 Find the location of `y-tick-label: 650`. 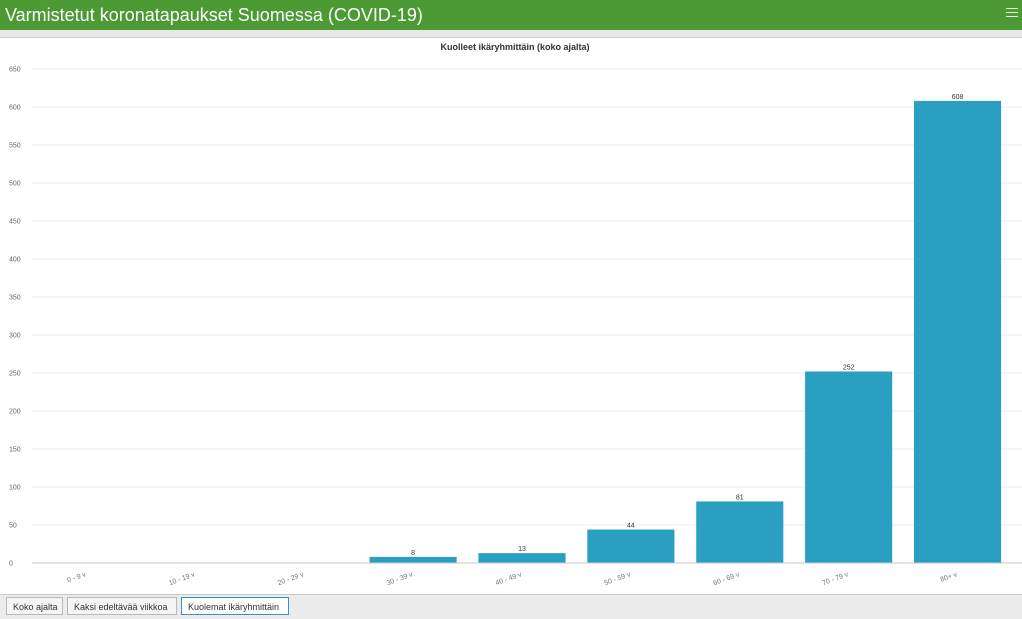

y-tick-label: 650 is located at coordinates (15, 70).